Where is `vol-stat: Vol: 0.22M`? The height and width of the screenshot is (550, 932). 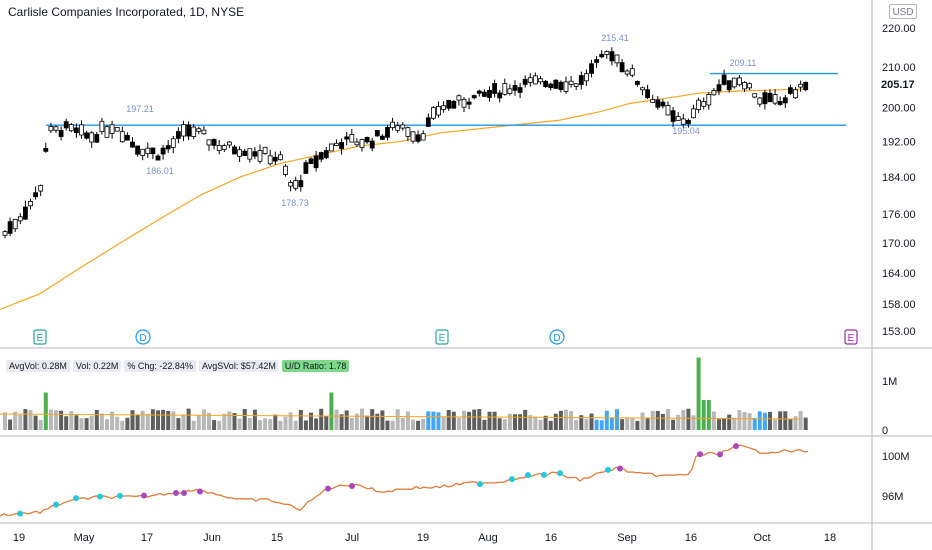 vol-stat: Vol: 0.22M is located at coordinates (97, 366).